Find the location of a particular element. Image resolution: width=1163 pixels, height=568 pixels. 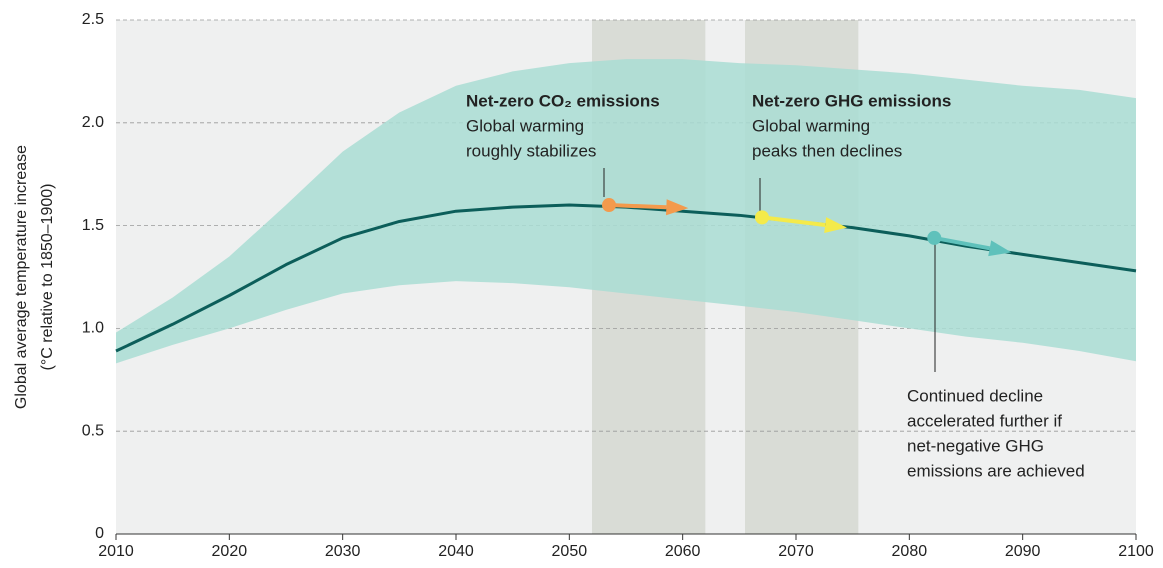

annotation-text: peaks then declines is located at coordinates (827, 150).